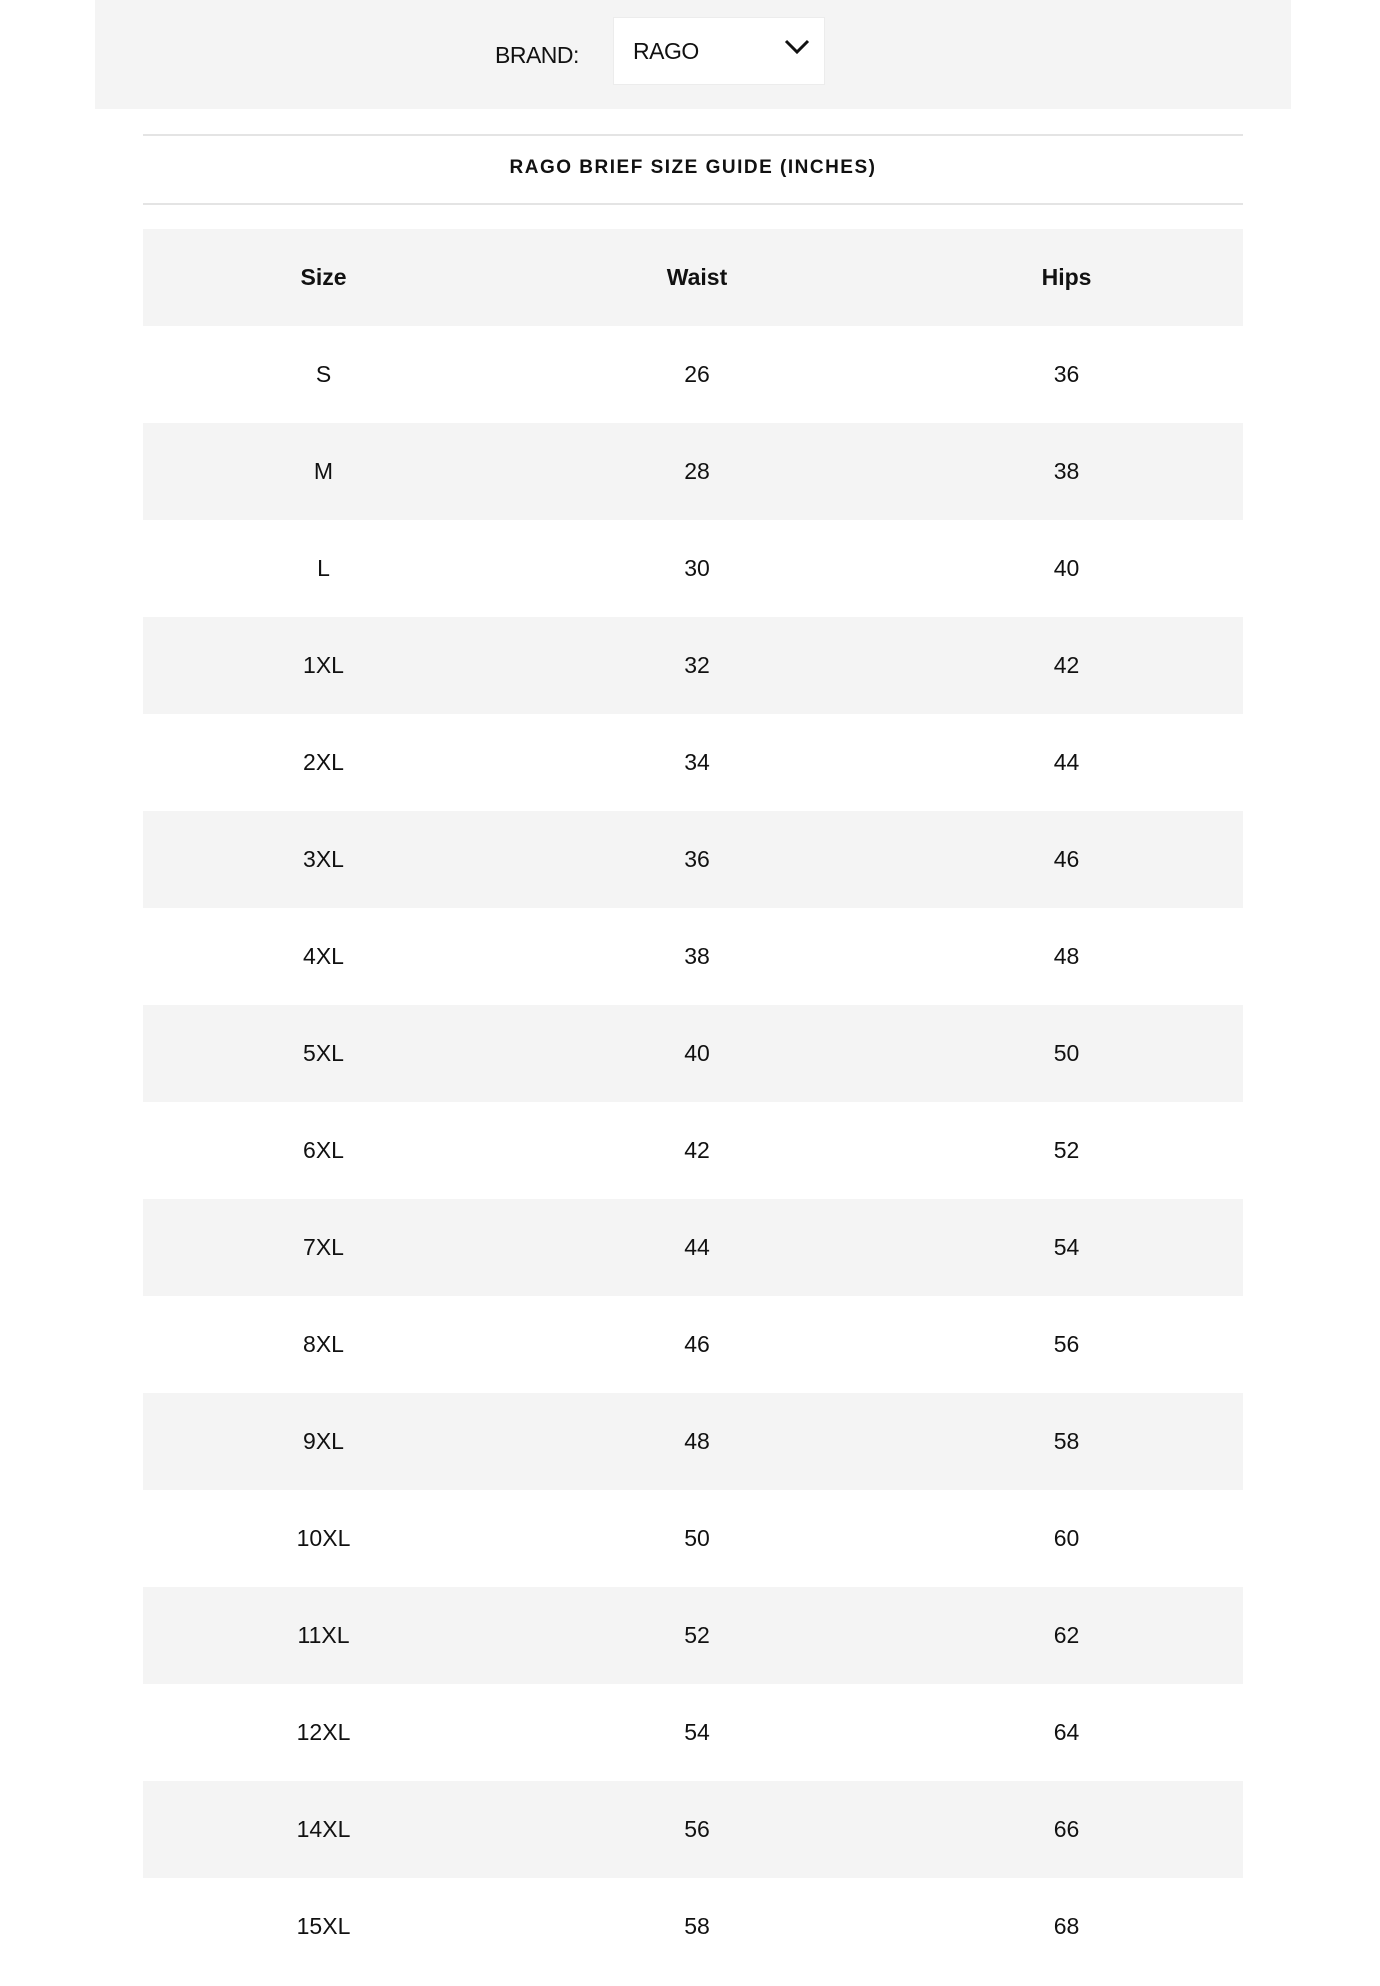  What do you see at coordinates (697, 1053) in the screenshot?
I see `waist-cell: 40` at bounding box center [697, 1053].